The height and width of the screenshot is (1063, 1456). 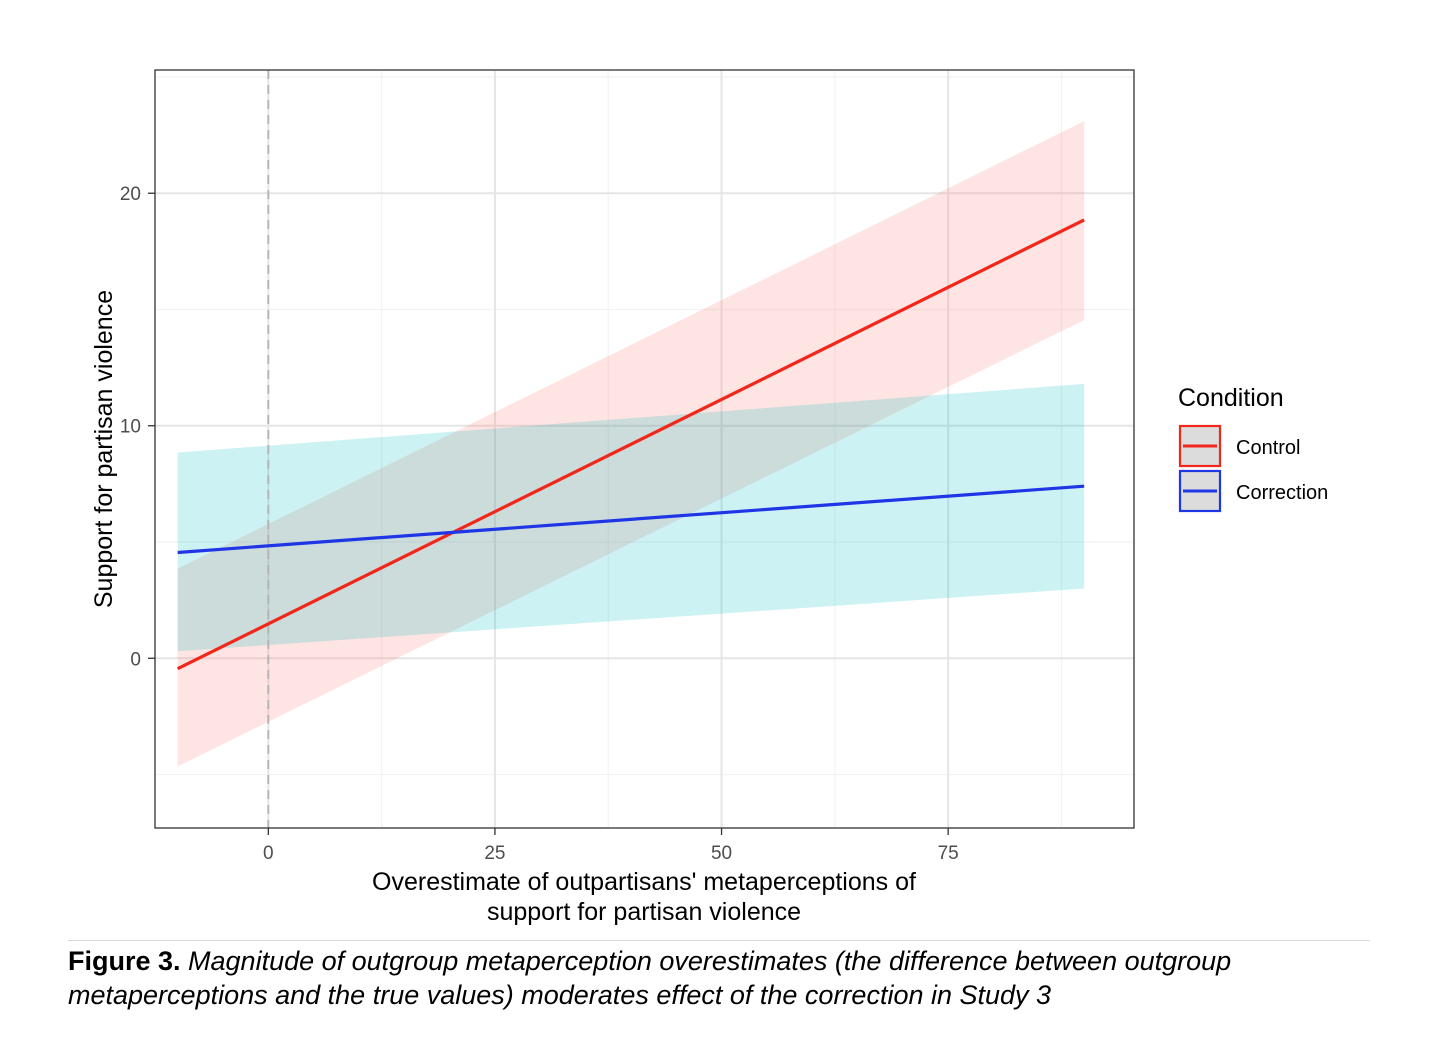 I want to click on legend: Condition Control Correction, so click(x=1253, y=448).